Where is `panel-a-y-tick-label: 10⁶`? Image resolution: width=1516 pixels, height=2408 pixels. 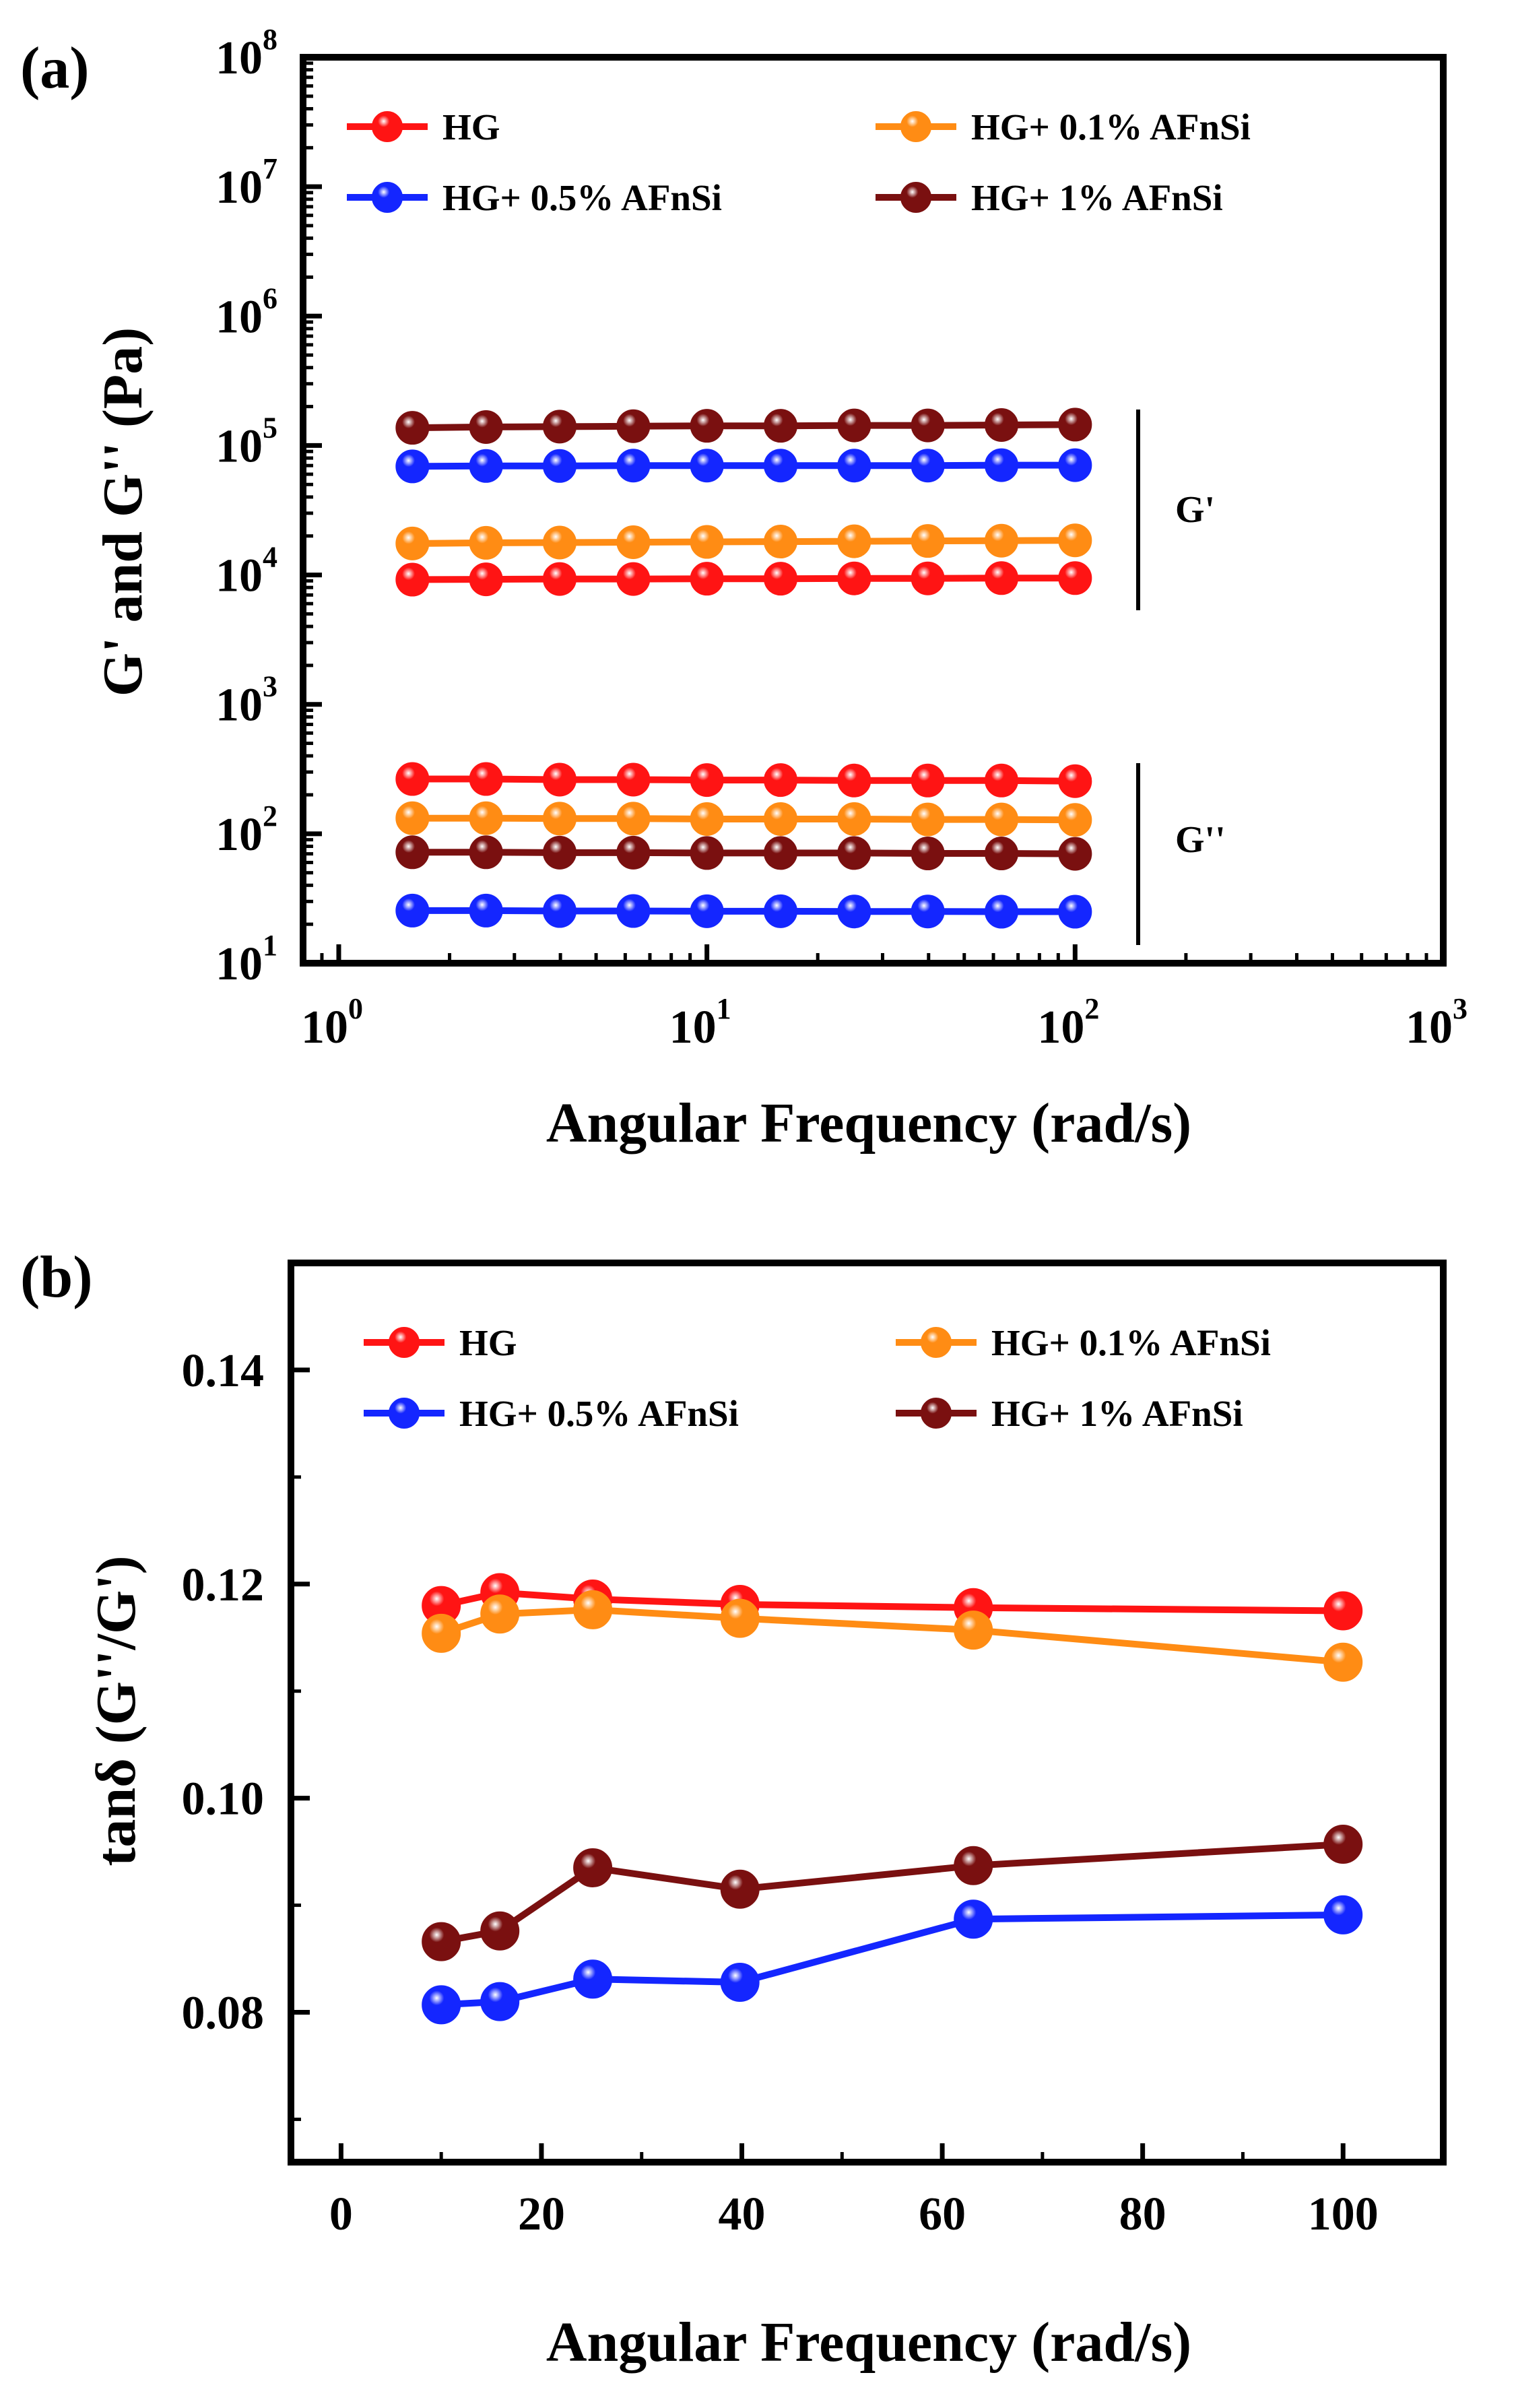
panel-a-y-tick-label: 10⁶ is located at coordinates (247, 312).